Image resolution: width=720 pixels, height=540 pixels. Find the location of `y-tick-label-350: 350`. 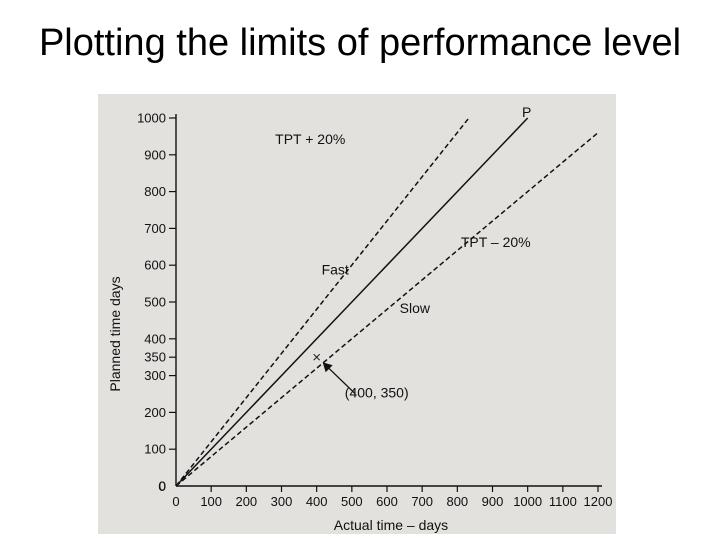

y-tick-label-350: 350 is located at coordinates (155, 357).